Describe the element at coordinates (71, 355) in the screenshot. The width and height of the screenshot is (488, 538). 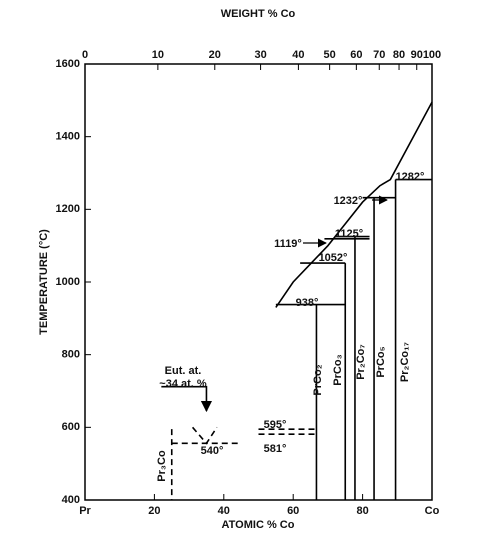
I see `y-tick-label: 800` at that location.